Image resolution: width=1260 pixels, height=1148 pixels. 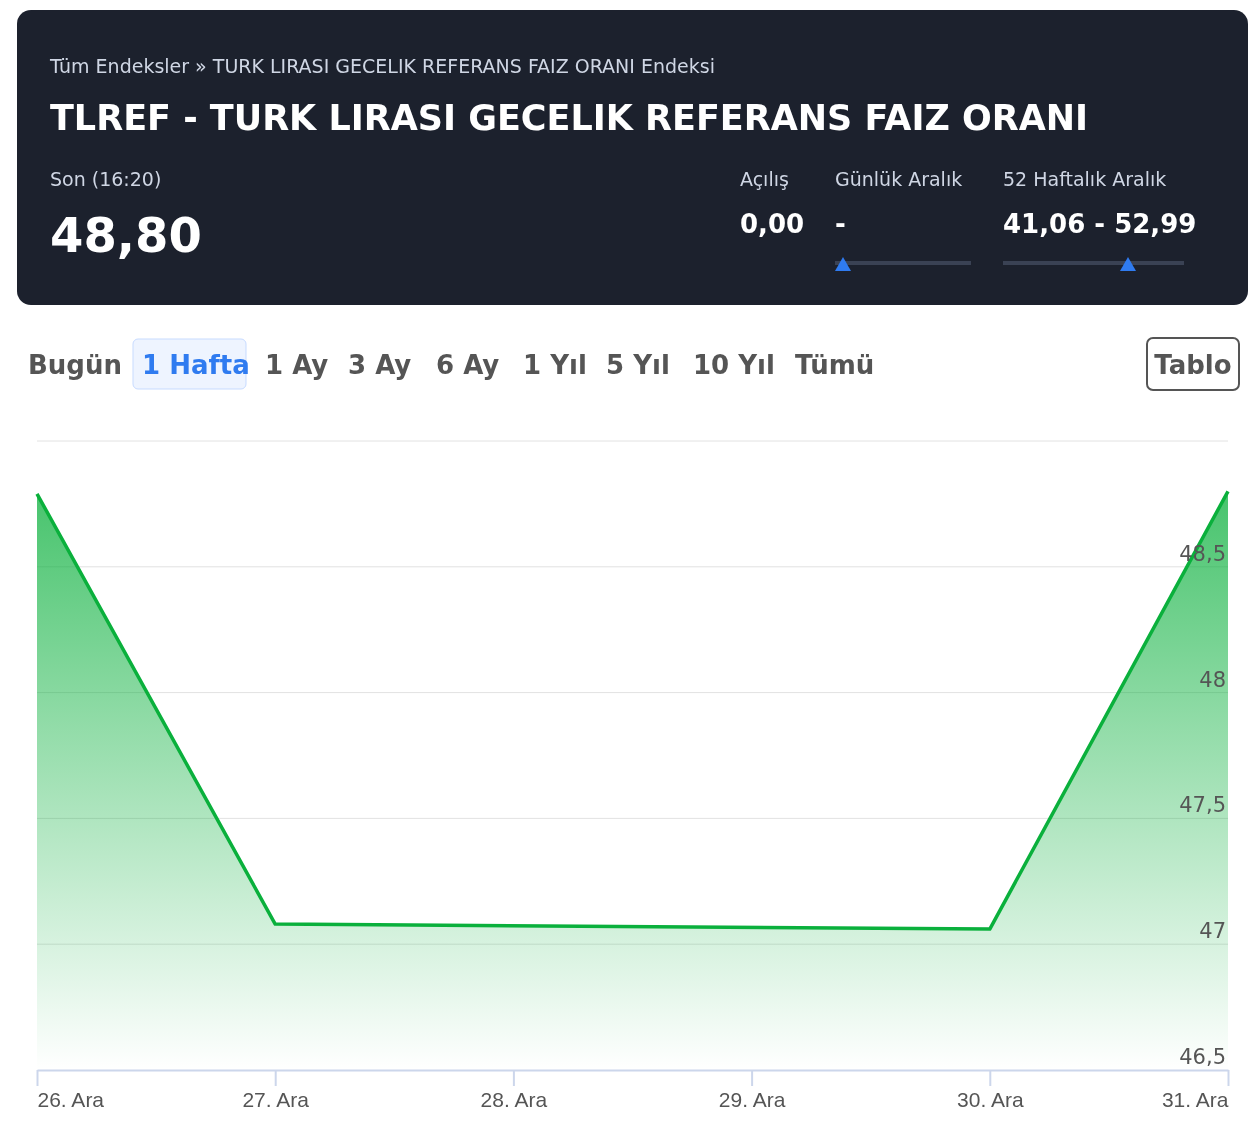 What do you see at coordinates (1202, 1057) in the screenshot?
I see `y-tick-label: 46,5` at bounding box center [1202, 1057].